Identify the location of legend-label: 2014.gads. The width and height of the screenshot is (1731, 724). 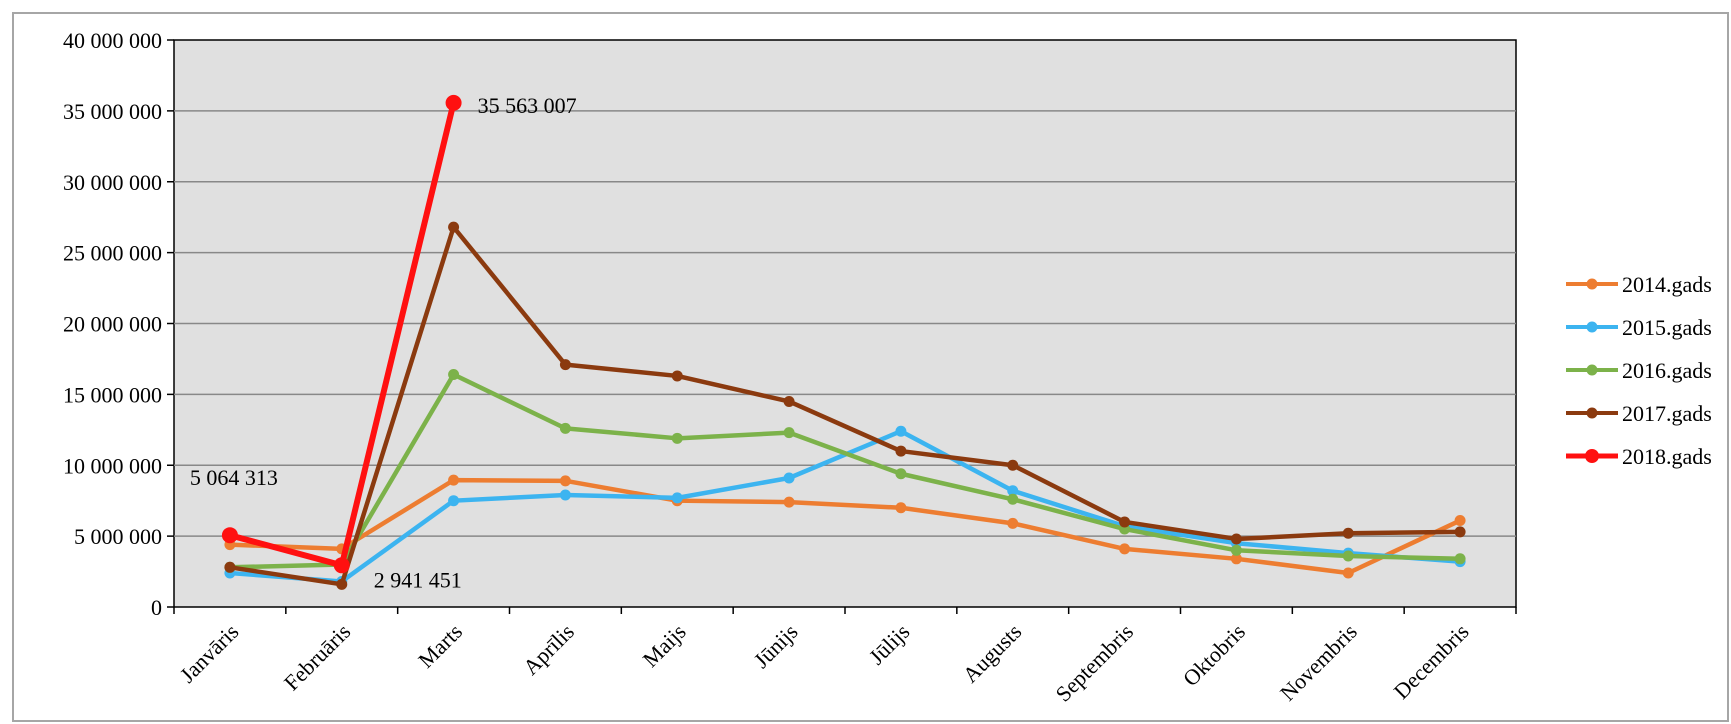
(1667, 284).